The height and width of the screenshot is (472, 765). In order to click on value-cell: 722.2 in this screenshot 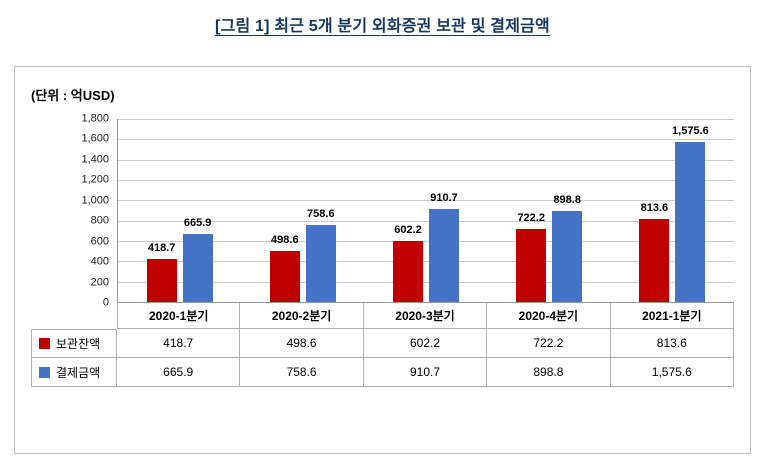, I will do `click(549, 343)`.